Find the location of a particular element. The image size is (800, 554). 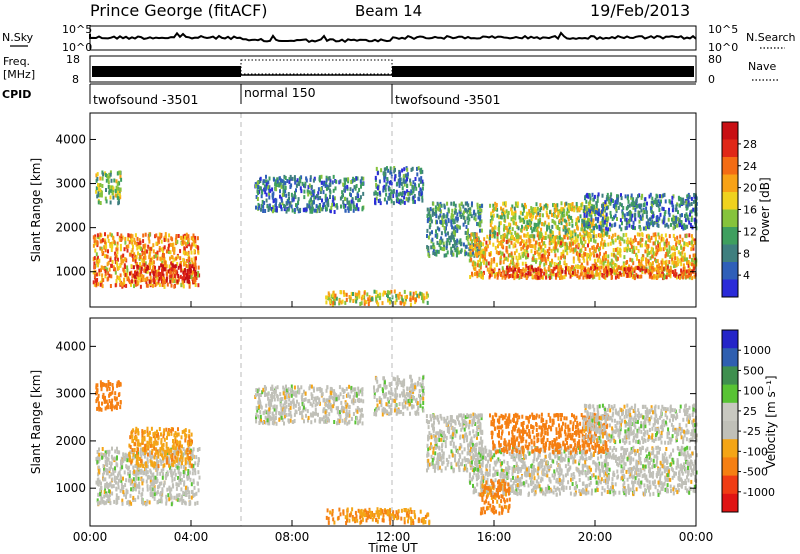

nave-label: Nave is located at coordinates (762, 66).